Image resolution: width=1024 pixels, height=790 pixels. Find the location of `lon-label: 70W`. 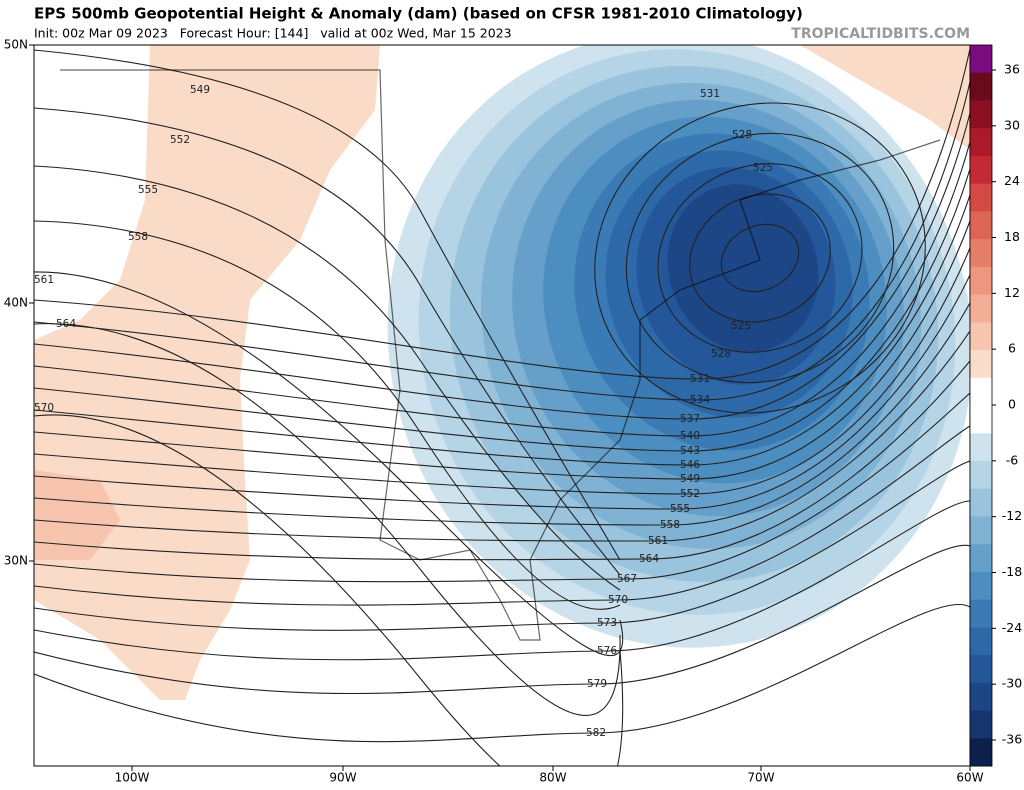

lon-label: 70W is located at coordinates (760, 778).